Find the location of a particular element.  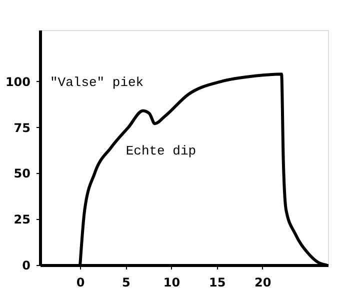

y-tick-label: 50 is located at coordinates (22, 173).